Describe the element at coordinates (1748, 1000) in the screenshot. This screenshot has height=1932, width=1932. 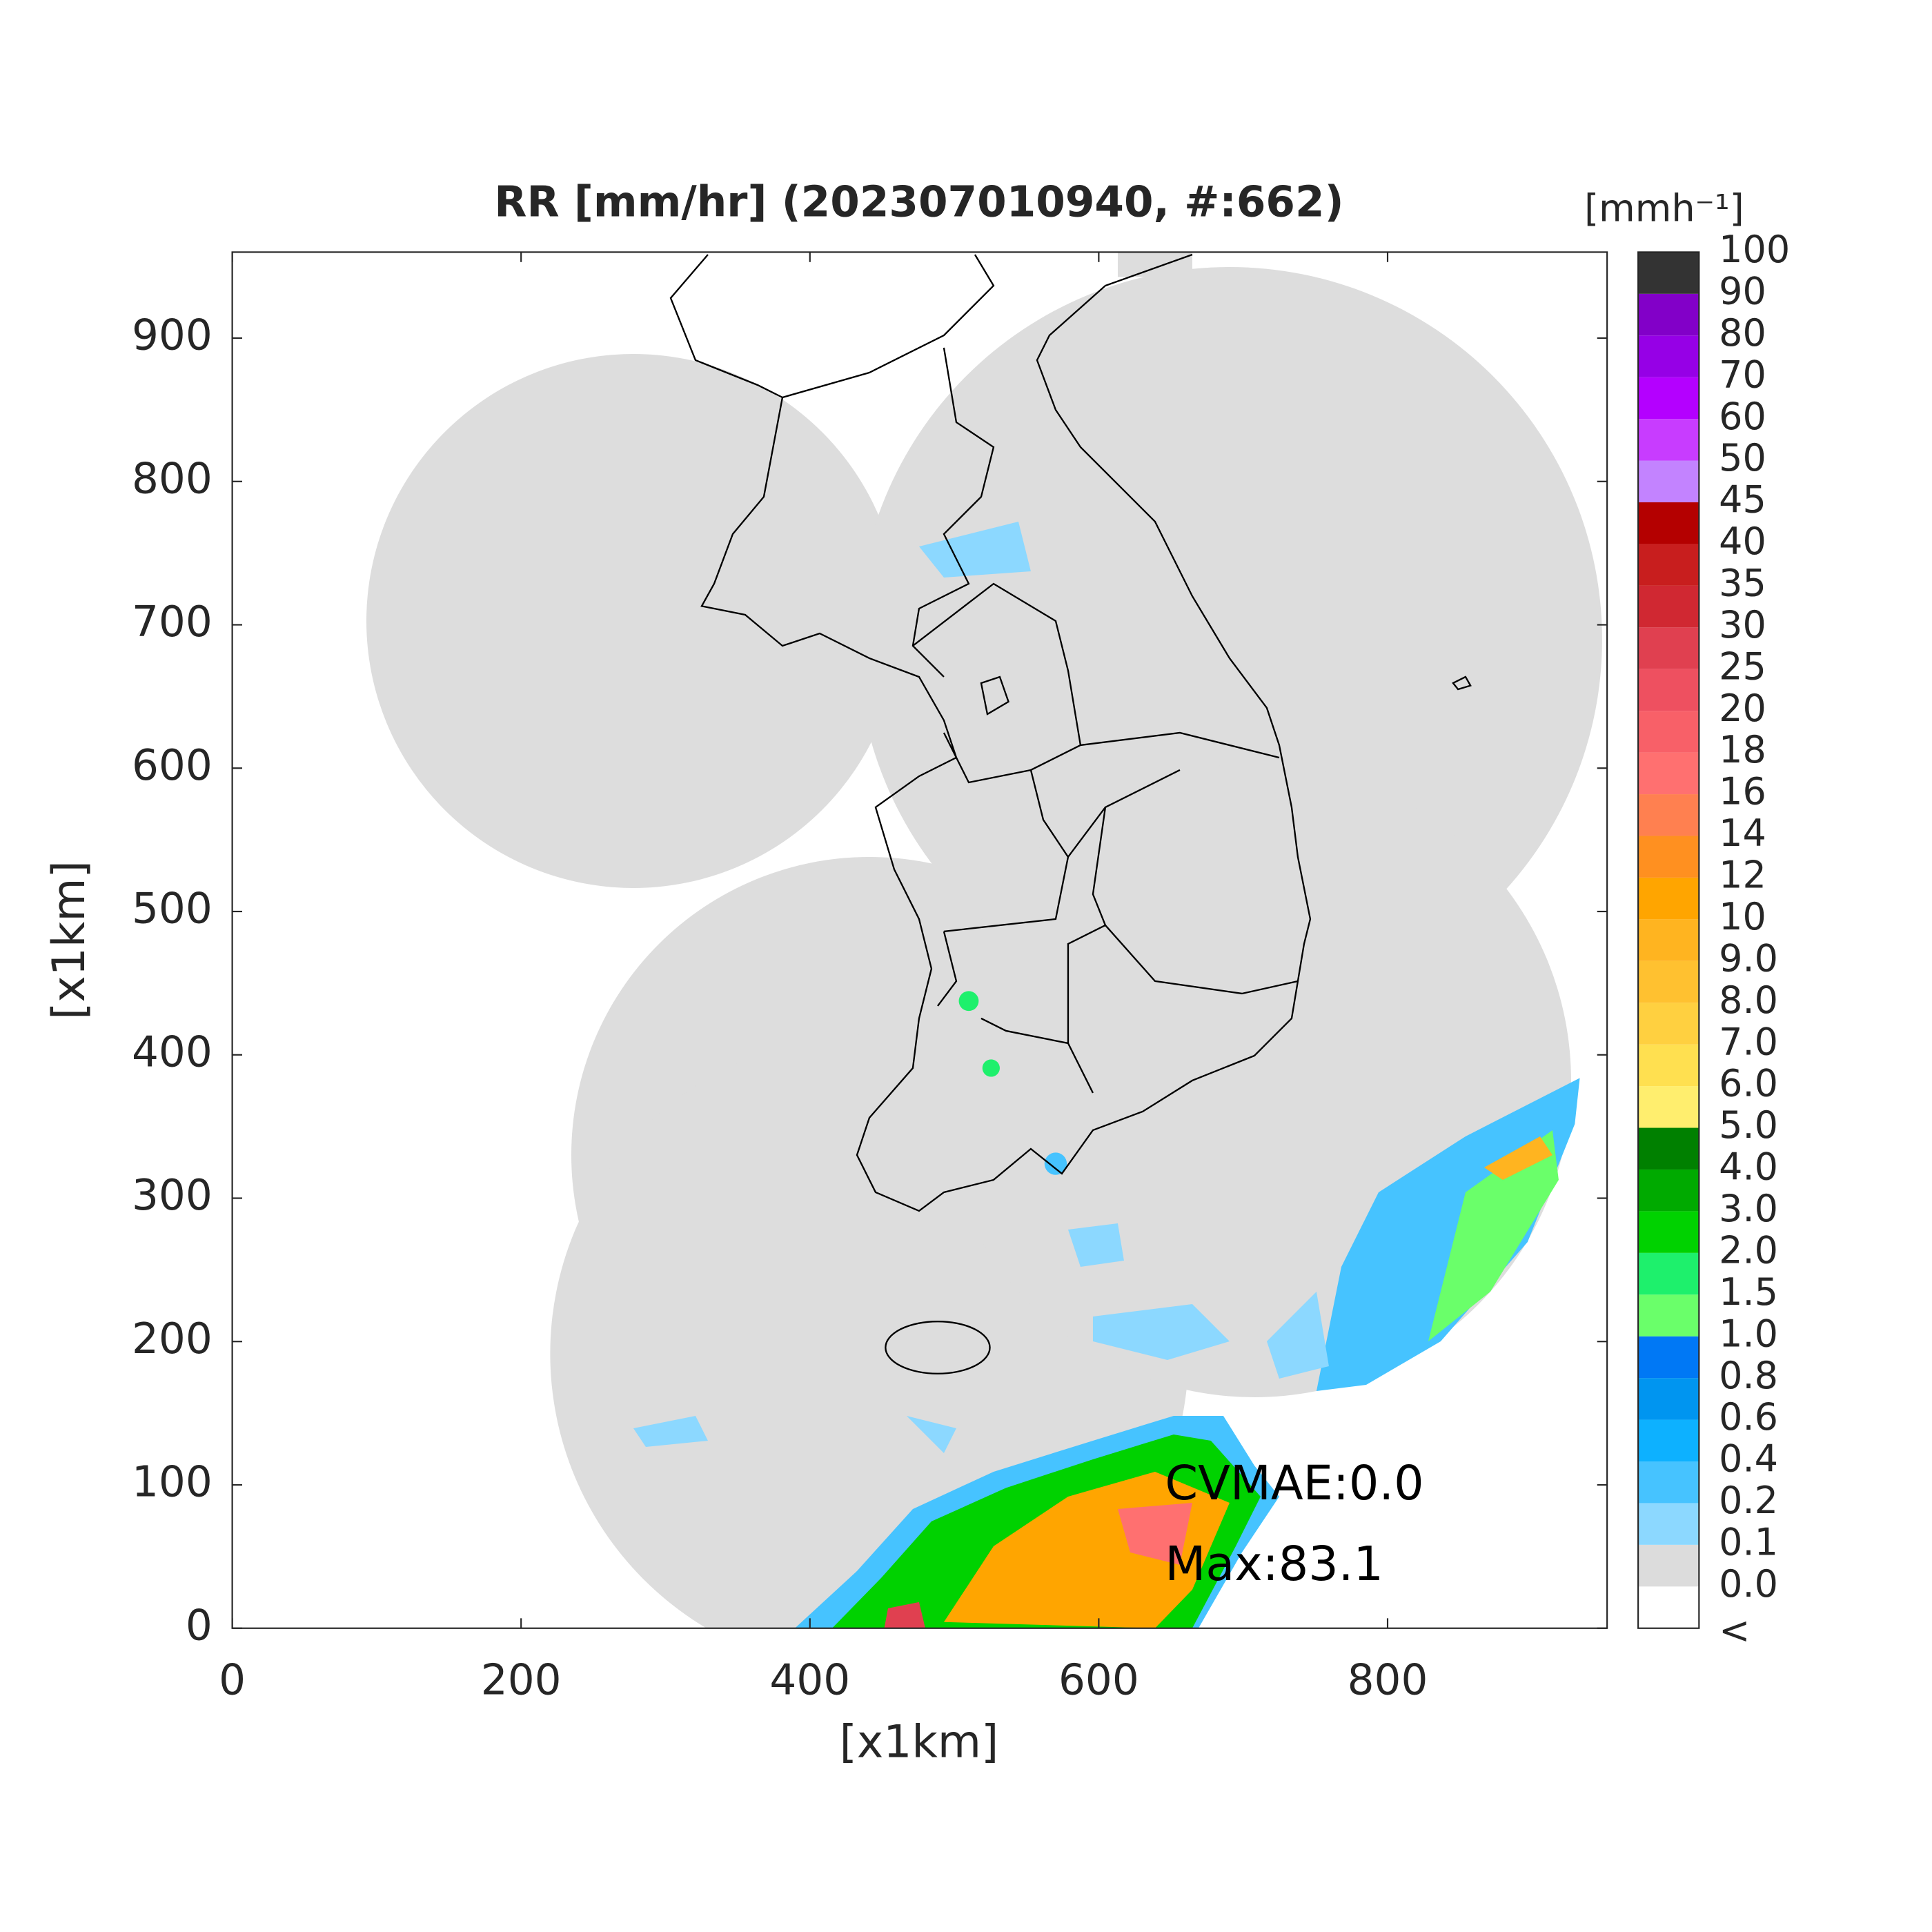
I see `colorbar-tick-label: 8.0` at that location.